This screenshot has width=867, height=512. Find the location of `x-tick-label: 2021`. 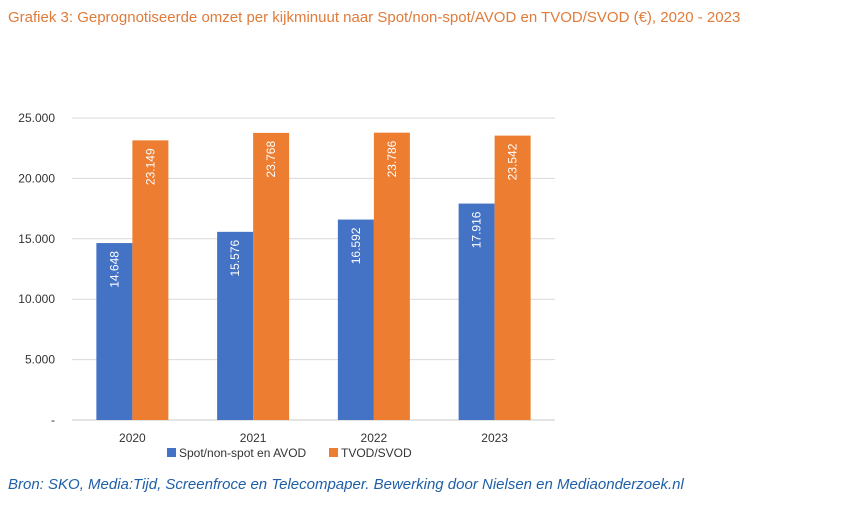

x-tick-label: 2021 is located at coordinates (253, 438).